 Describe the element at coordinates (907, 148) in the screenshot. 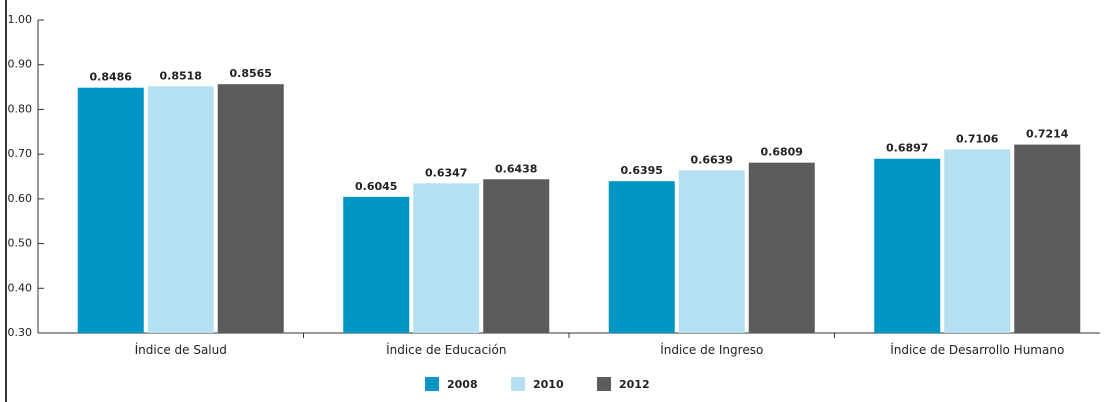

I see `data-label: 0.6897` at that location.